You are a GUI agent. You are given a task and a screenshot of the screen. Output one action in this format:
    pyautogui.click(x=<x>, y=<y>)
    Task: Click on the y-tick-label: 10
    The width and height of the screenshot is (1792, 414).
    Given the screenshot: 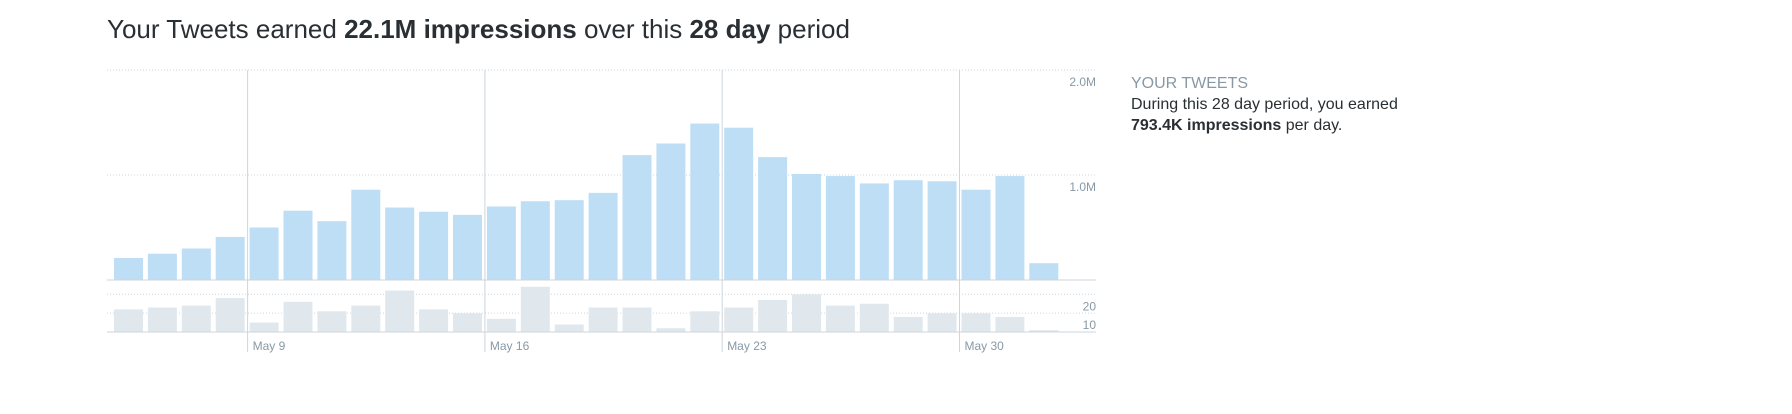 What is the action you would take?
    pyautogui.click(x=1090, y=325)
    